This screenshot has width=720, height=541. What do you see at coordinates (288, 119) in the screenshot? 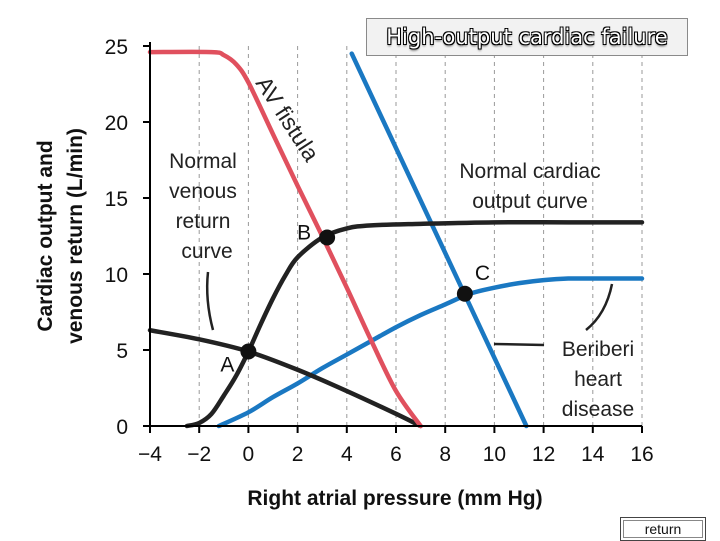
I see `annotation-av-fistula: AV fistula` at bounding box center [288, 119].